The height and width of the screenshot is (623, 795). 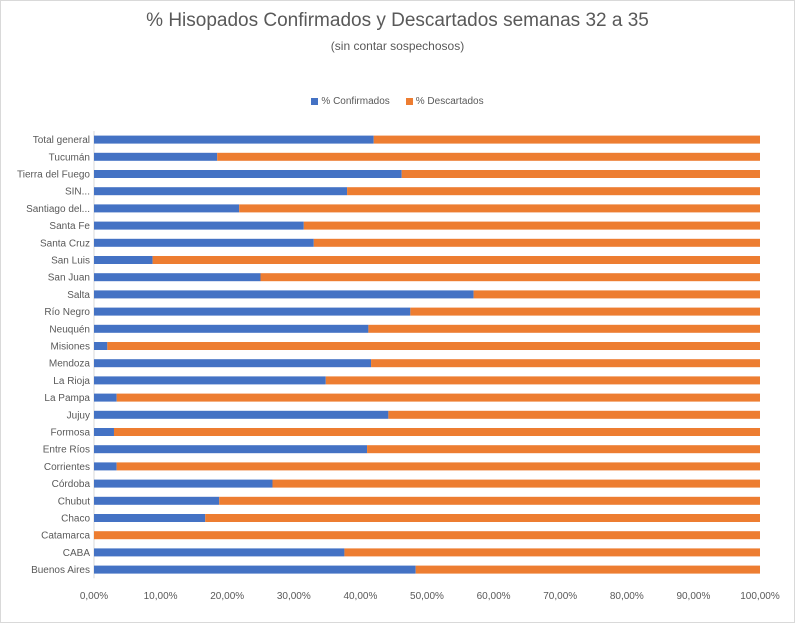 I want to click on x-tick-label: 20,00%, so click(x=227, y=596).